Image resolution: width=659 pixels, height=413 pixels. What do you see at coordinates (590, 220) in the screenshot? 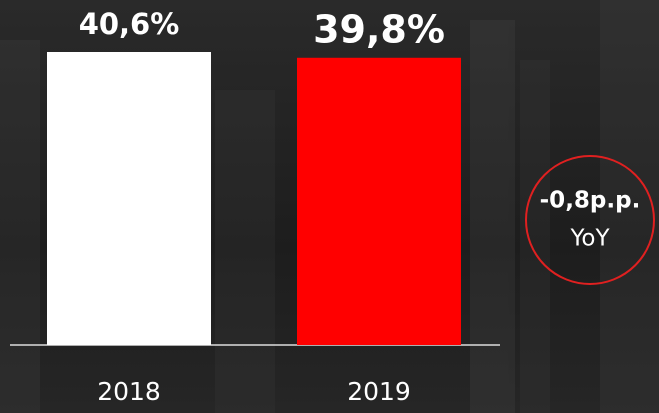
I see `annotation-circle` at bounding box center [590, 220].